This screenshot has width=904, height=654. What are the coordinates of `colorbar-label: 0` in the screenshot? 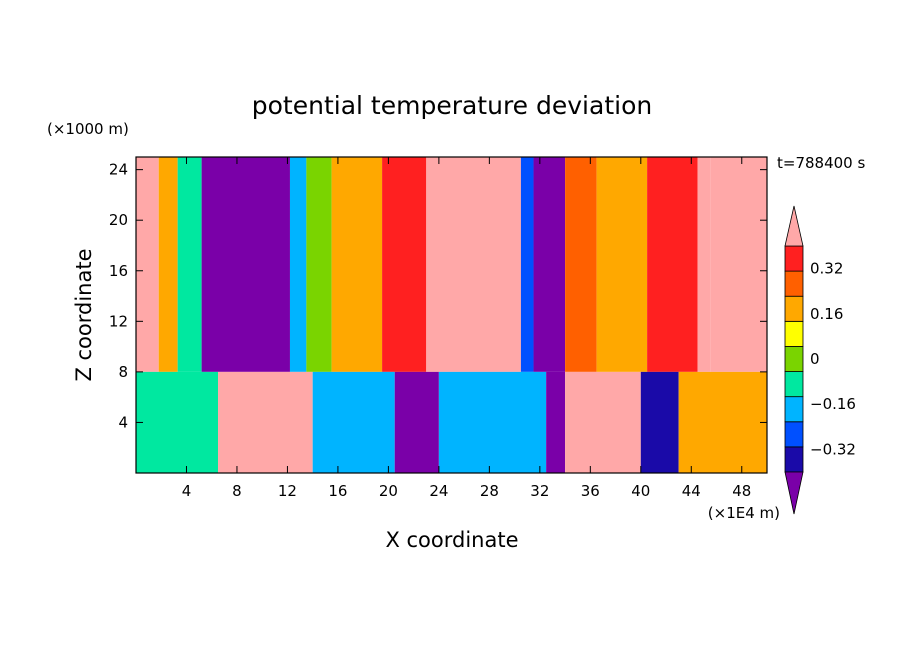 It's located at (815, 359).